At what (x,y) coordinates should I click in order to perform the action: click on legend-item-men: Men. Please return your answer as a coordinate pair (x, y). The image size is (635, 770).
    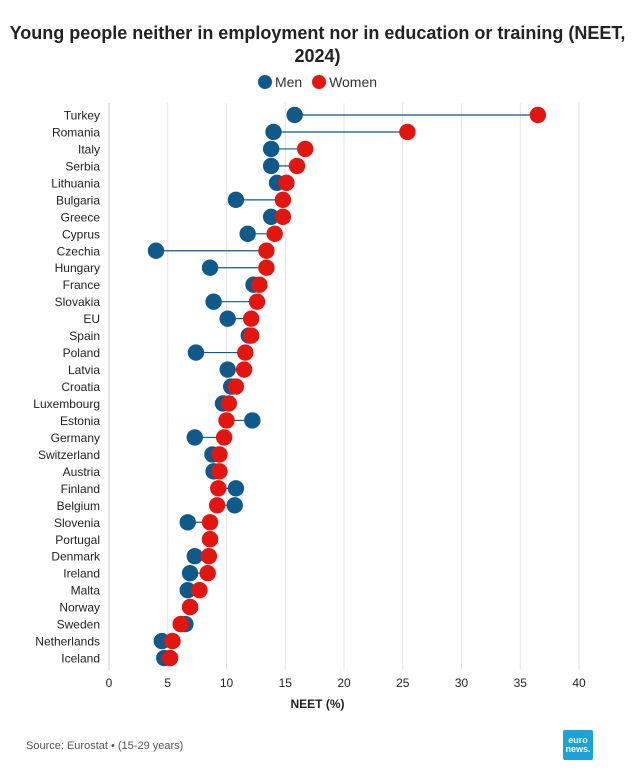
    Looking at the image, I should click on (280, 82).